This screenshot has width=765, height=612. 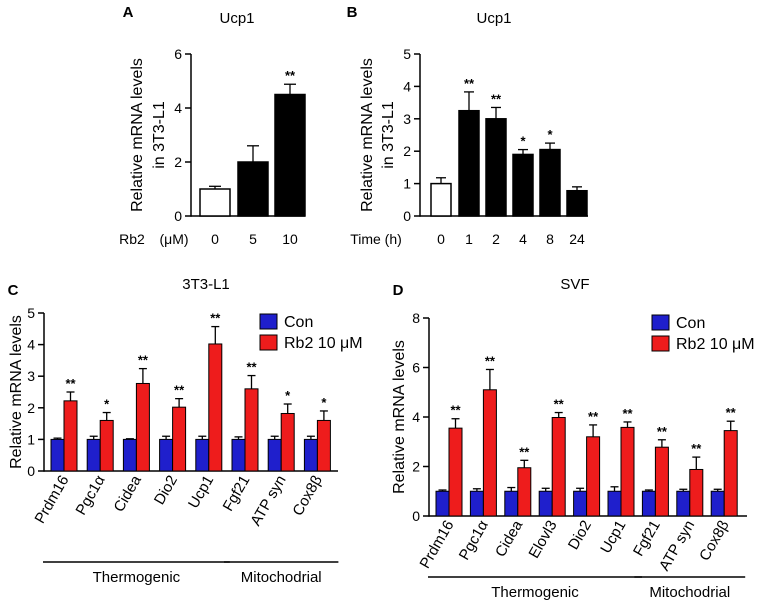 What do you see at coordinates (689, 592) in the screenshot?
I see `panel-d-group-label-1: Mitochodrial` at bounding box center [689, 592].